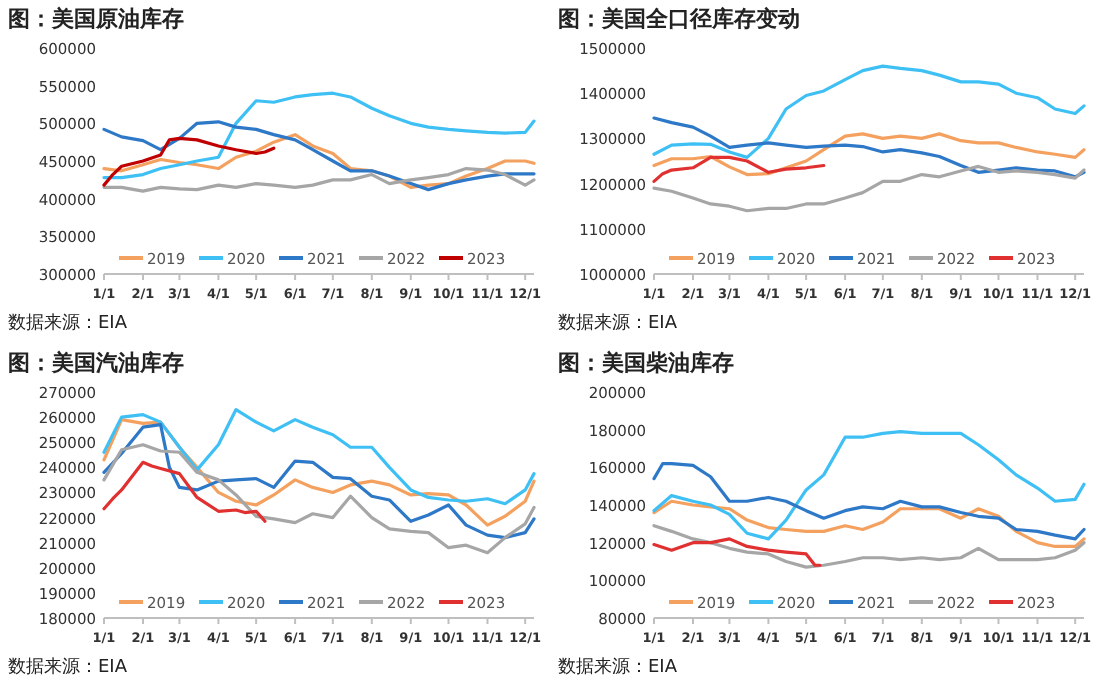  What do you see at coordinates (646, 363) in the screenshot?
I see `chart-title: 图：美国柴油库存` at bounding box center [646, 363].